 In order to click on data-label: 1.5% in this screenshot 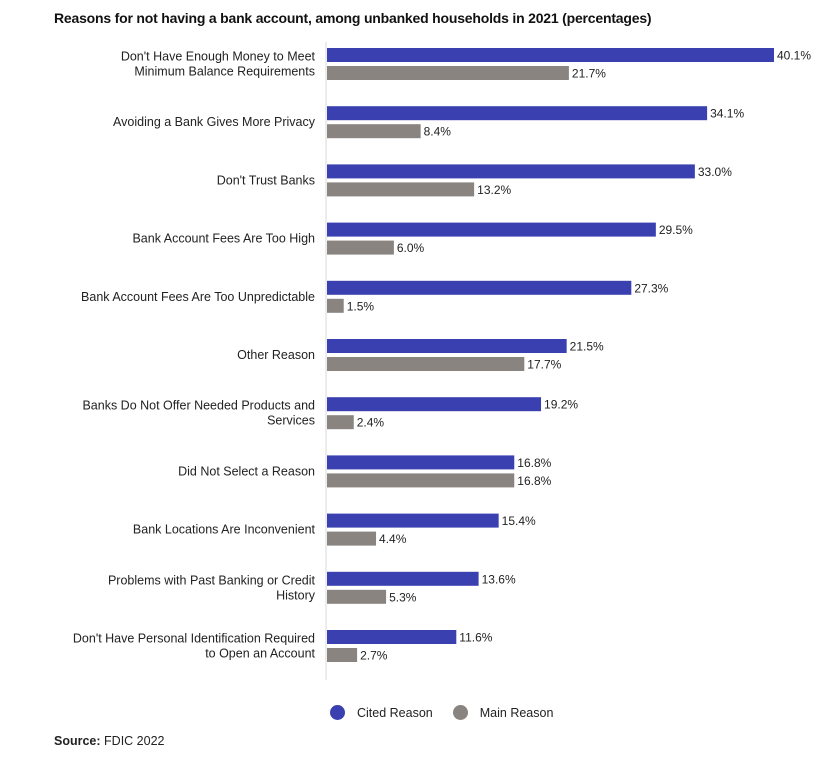, I will do `click(361, 306)`.